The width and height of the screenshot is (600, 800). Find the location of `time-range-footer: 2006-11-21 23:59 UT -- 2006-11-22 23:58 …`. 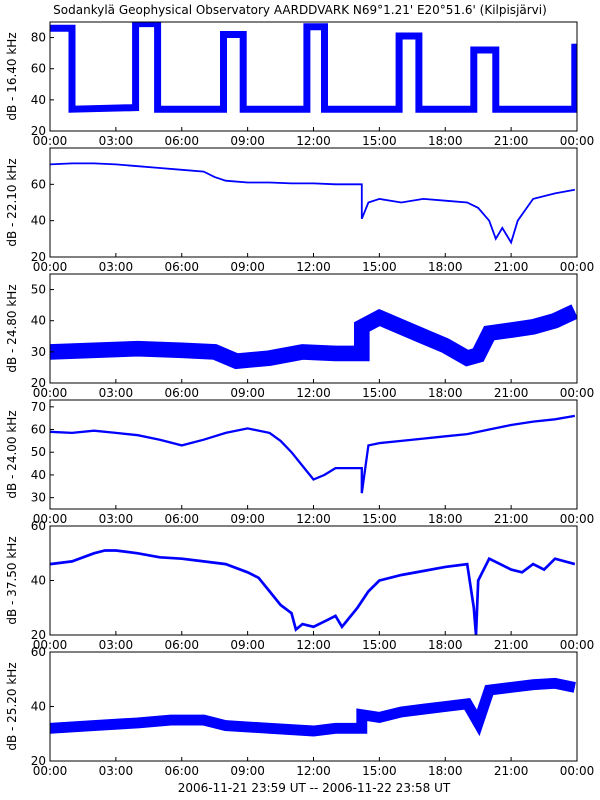

time-range-footer: 2006-11-21 23:59 UT -- 2006-11-22 23:58 … is located at coordinates (314, 788).